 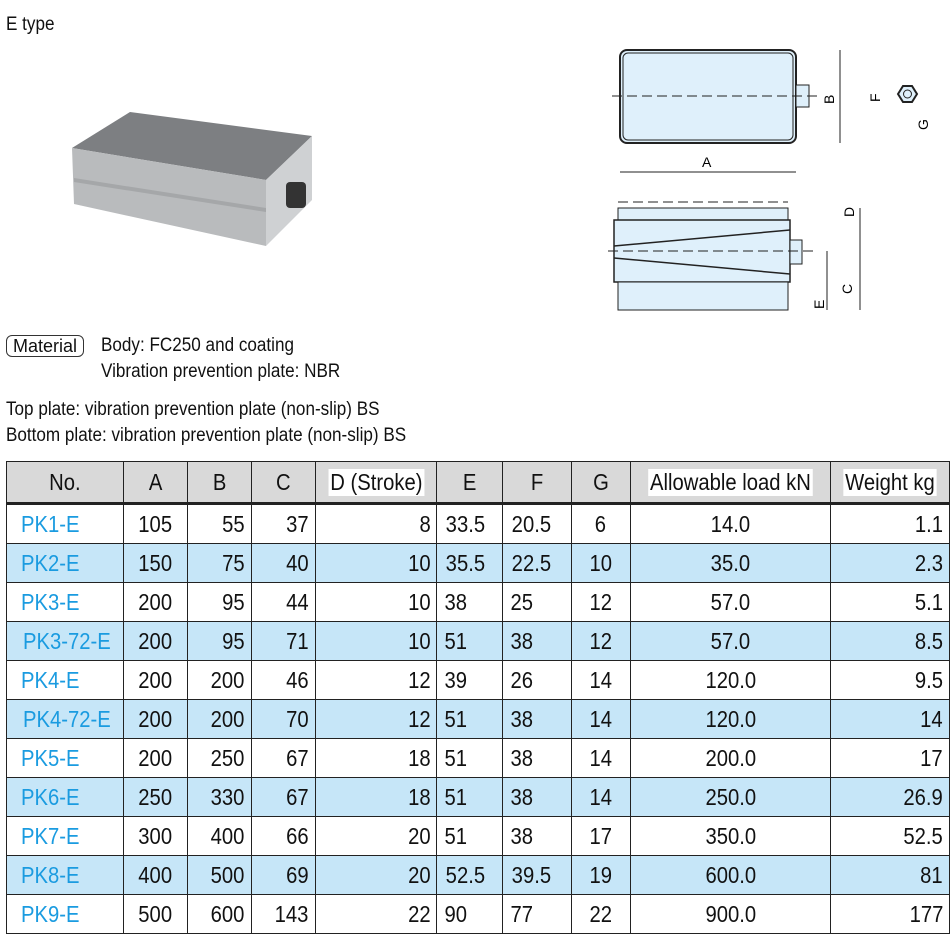 What do you see at coordinates (890, 483) in the screenshot?
I see `column-header: Weight kg` at bounding box center [890, 483].